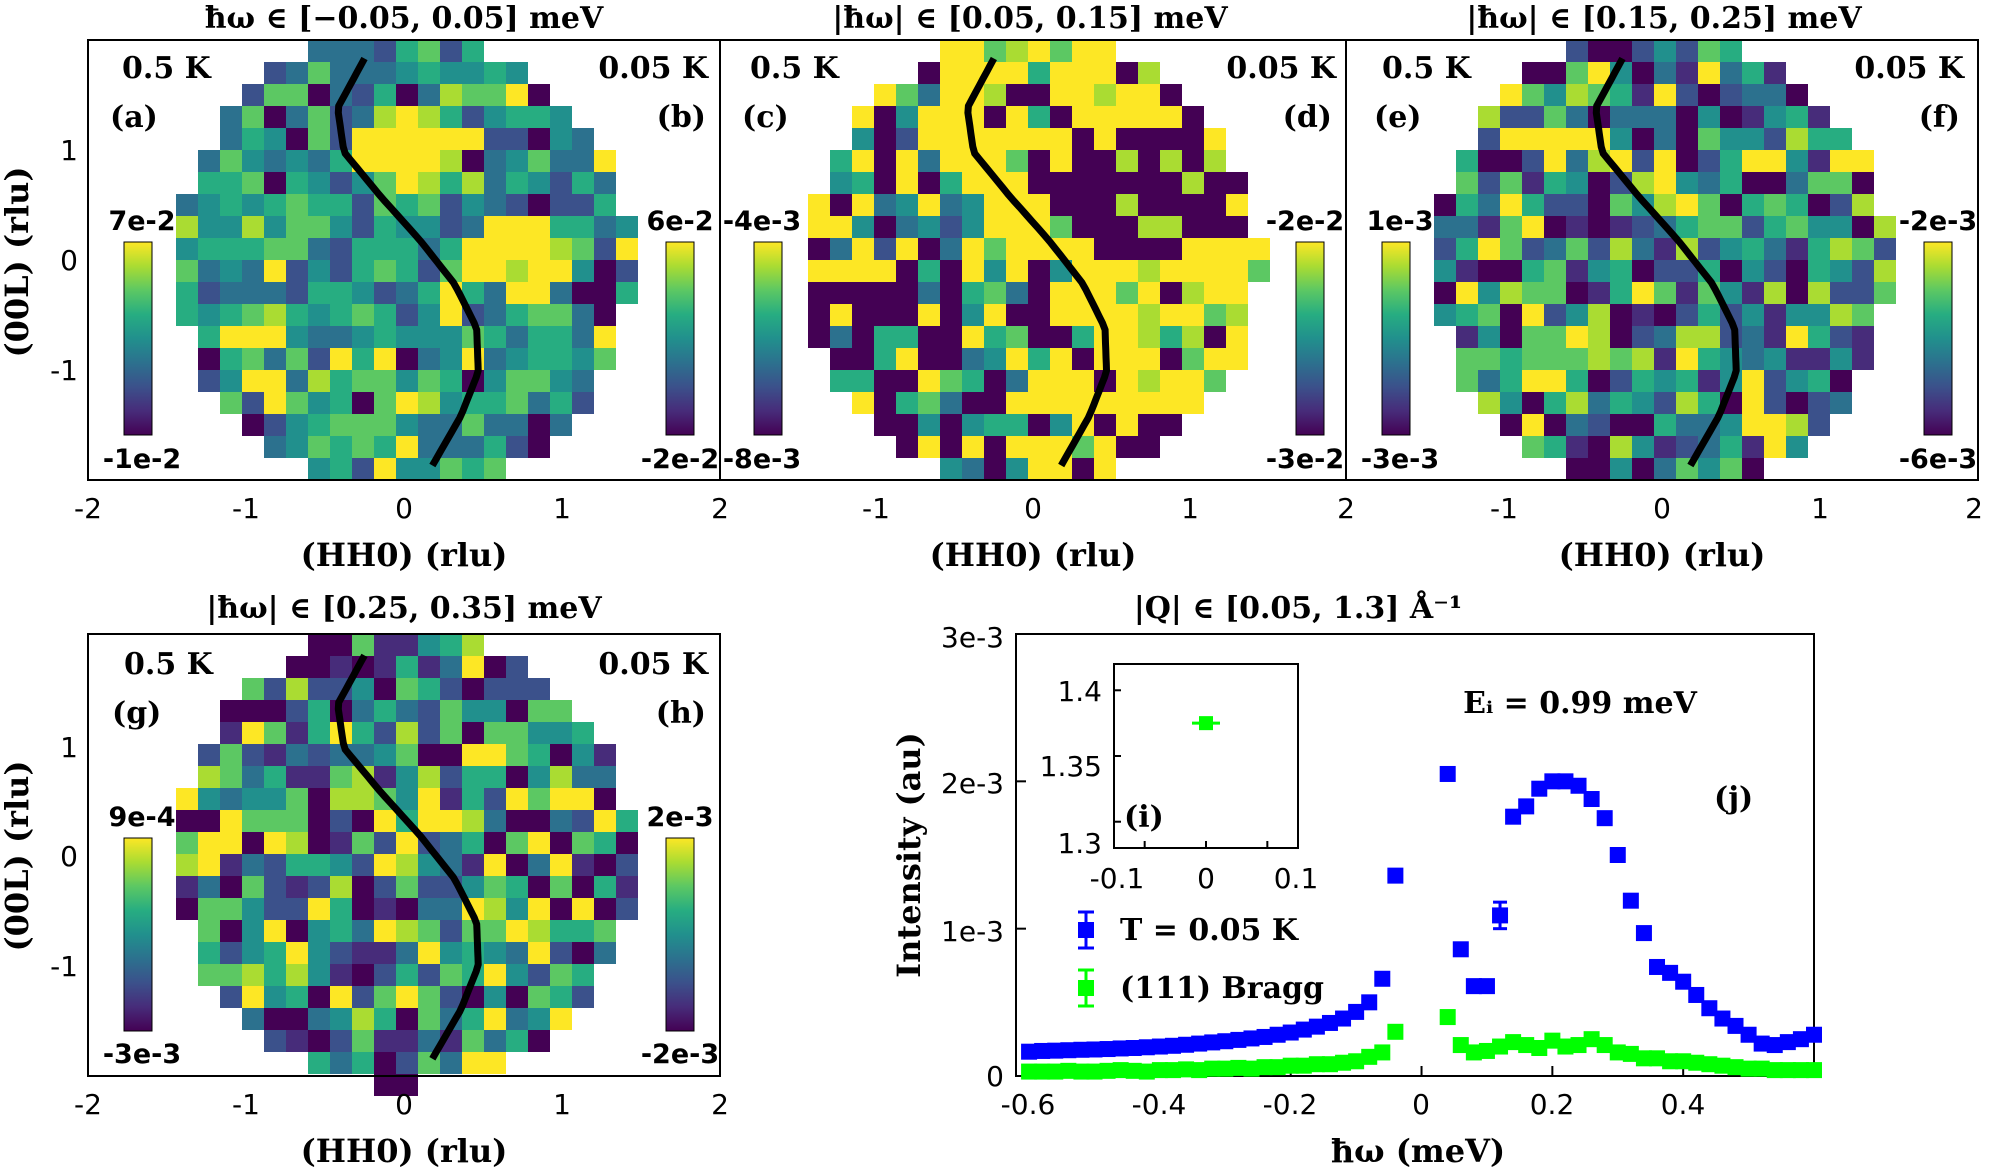 Image resolution: width=1989 pixels, height=1172 pixels. Describe the element at coordinates (141, 817) in the screenshot. I see `colorbar-g-max: 9e-4` at that location.